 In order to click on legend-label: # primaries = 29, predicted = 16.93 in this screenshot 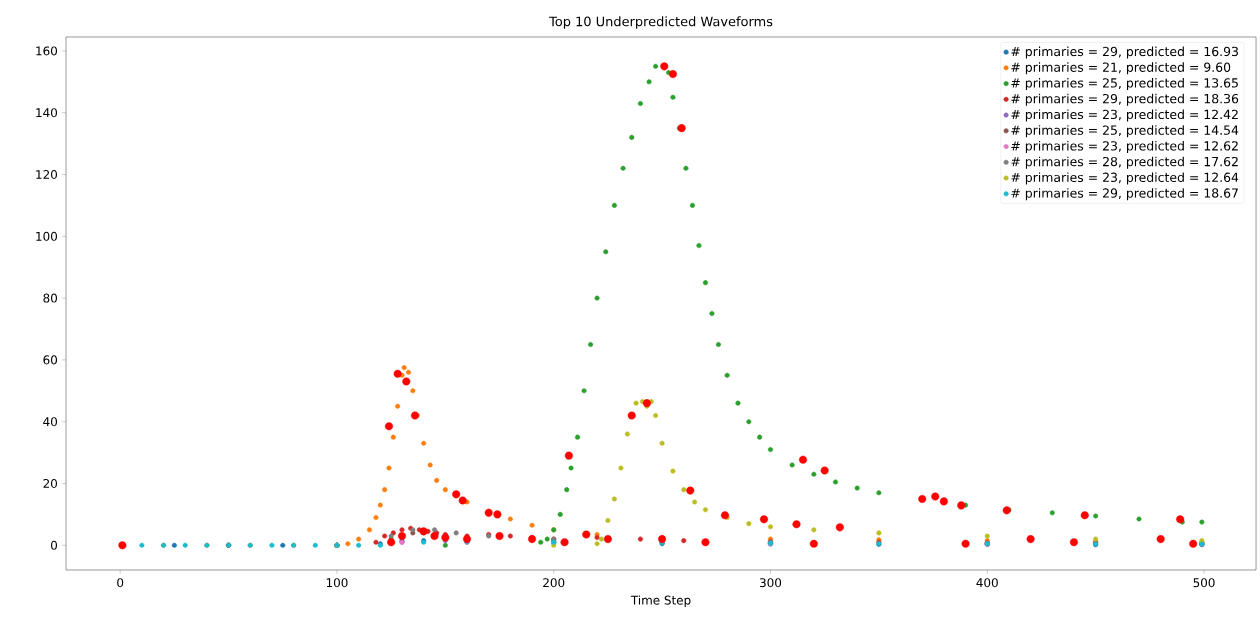, I will do `click(1124, 52)`.